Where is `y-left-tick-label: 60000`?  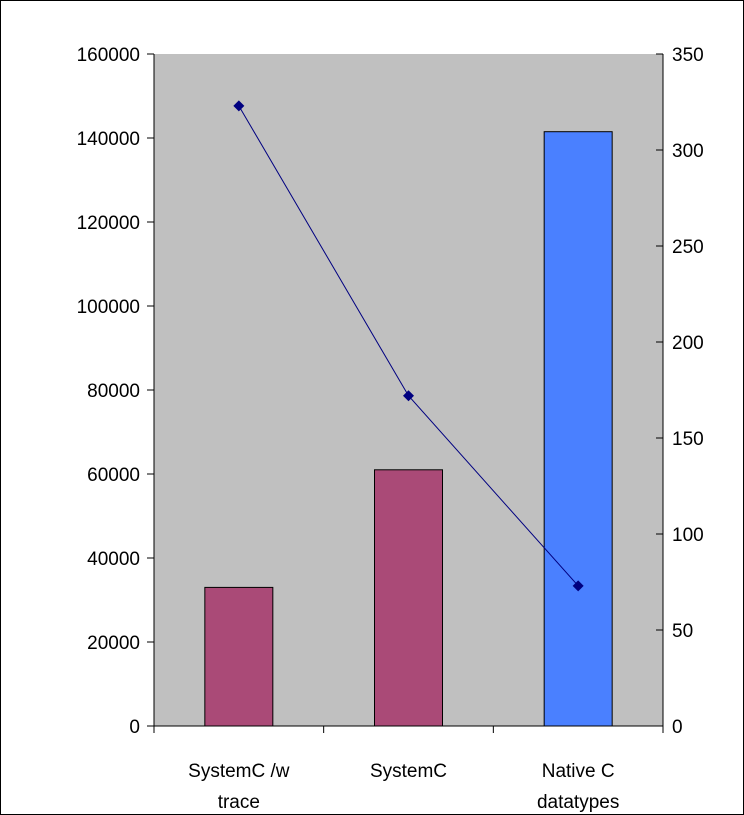 y-left-tick-label: 60000 is located at coordinates (113, 475).